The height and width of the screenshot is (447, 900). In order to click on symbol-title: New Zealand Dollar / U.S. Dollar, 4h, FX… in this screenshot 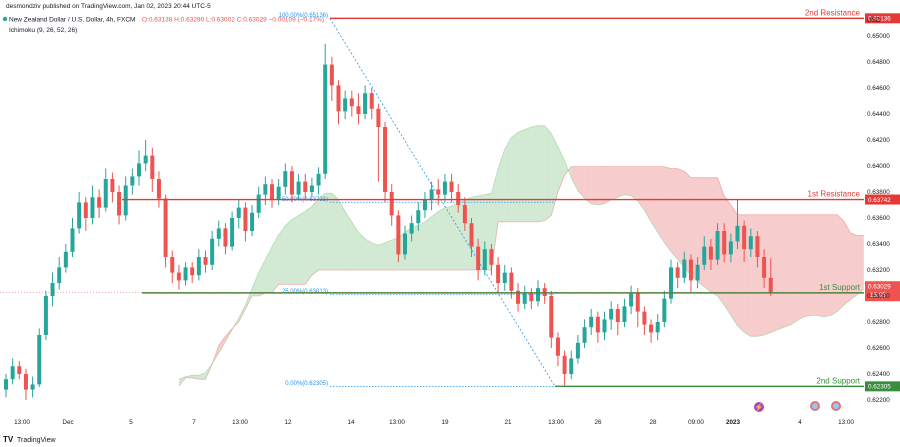, I will do `click(72, 20)`.